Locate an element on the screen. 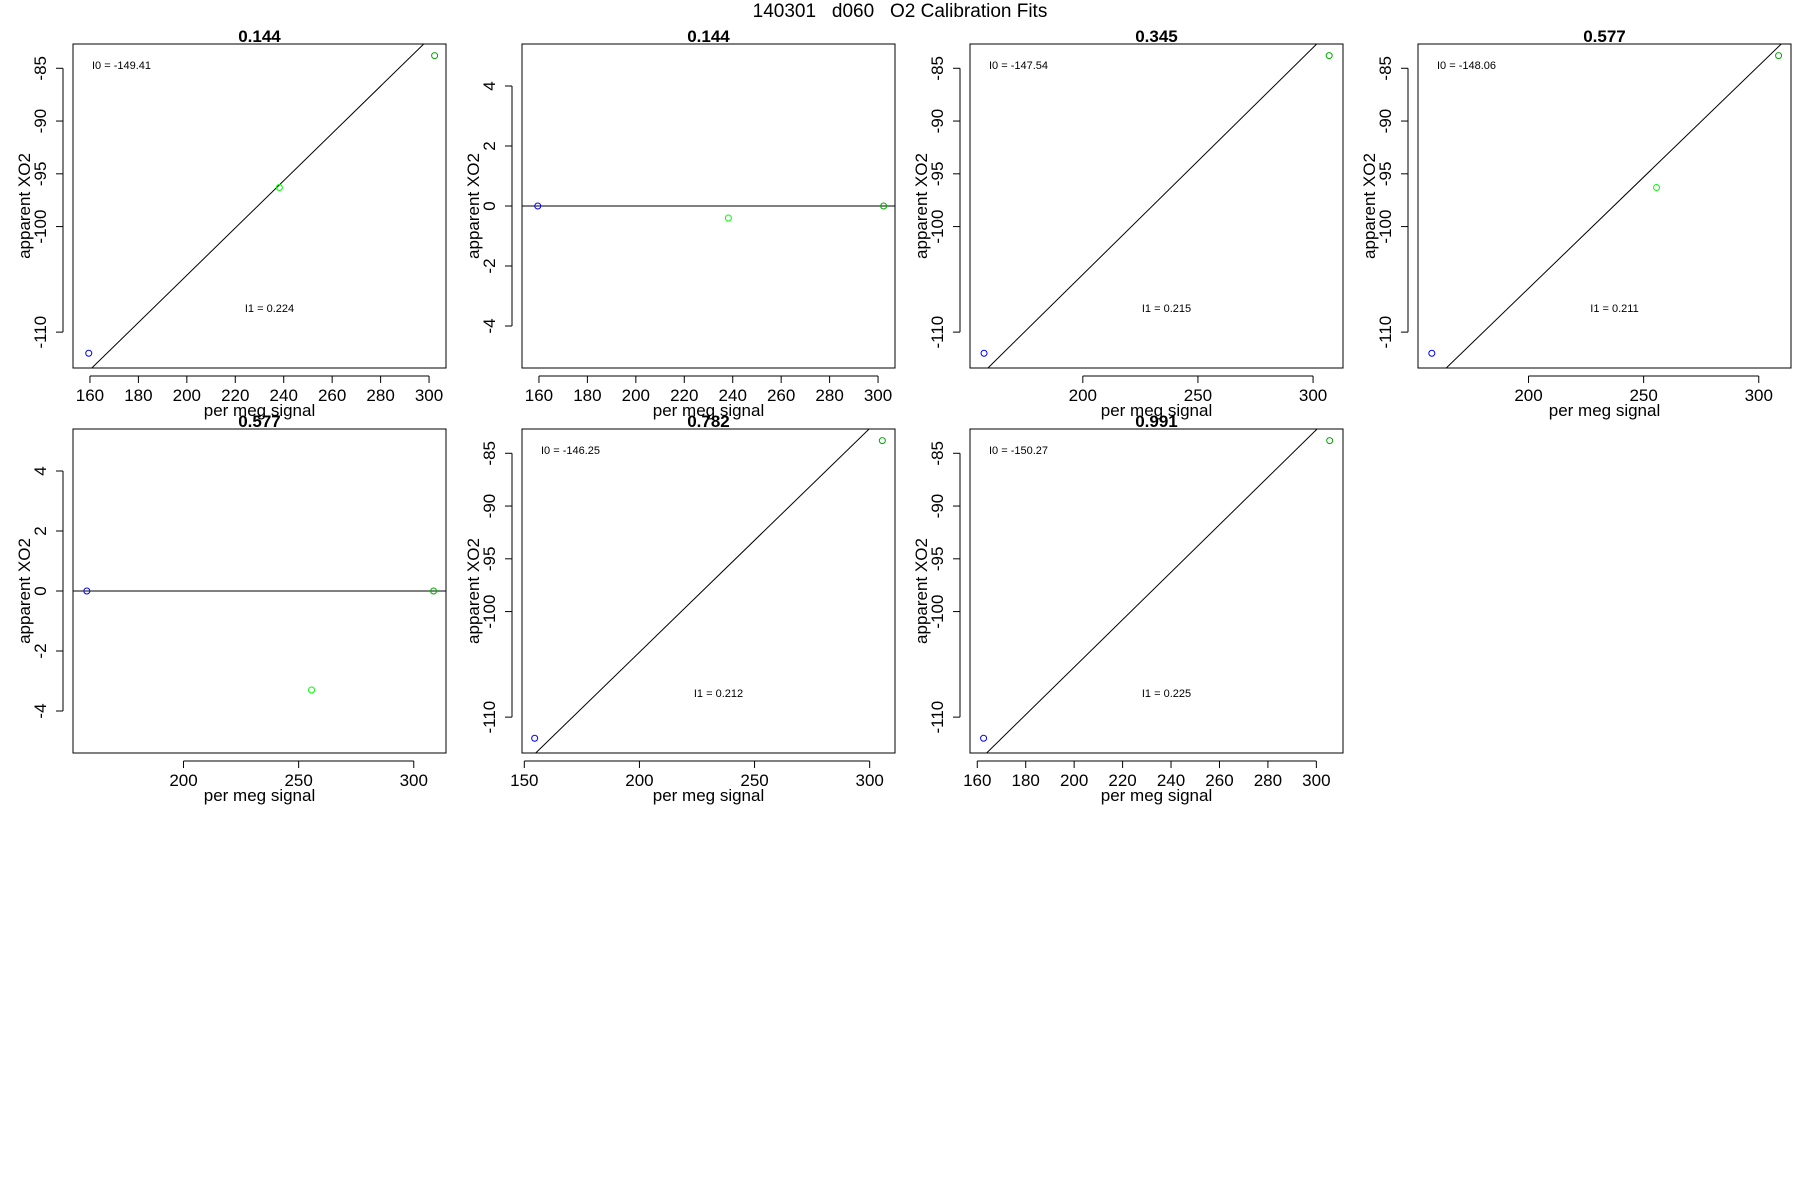 The height and width of the screenshot is (1200, 1800). plot-area is located at coordinates (708, 591).